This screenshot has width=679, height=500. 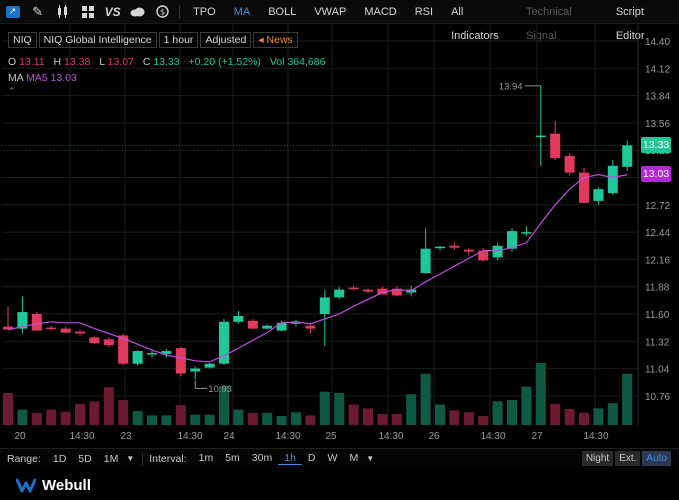 I want to click on x-tick-label: 25, so click(x=331, y=436).